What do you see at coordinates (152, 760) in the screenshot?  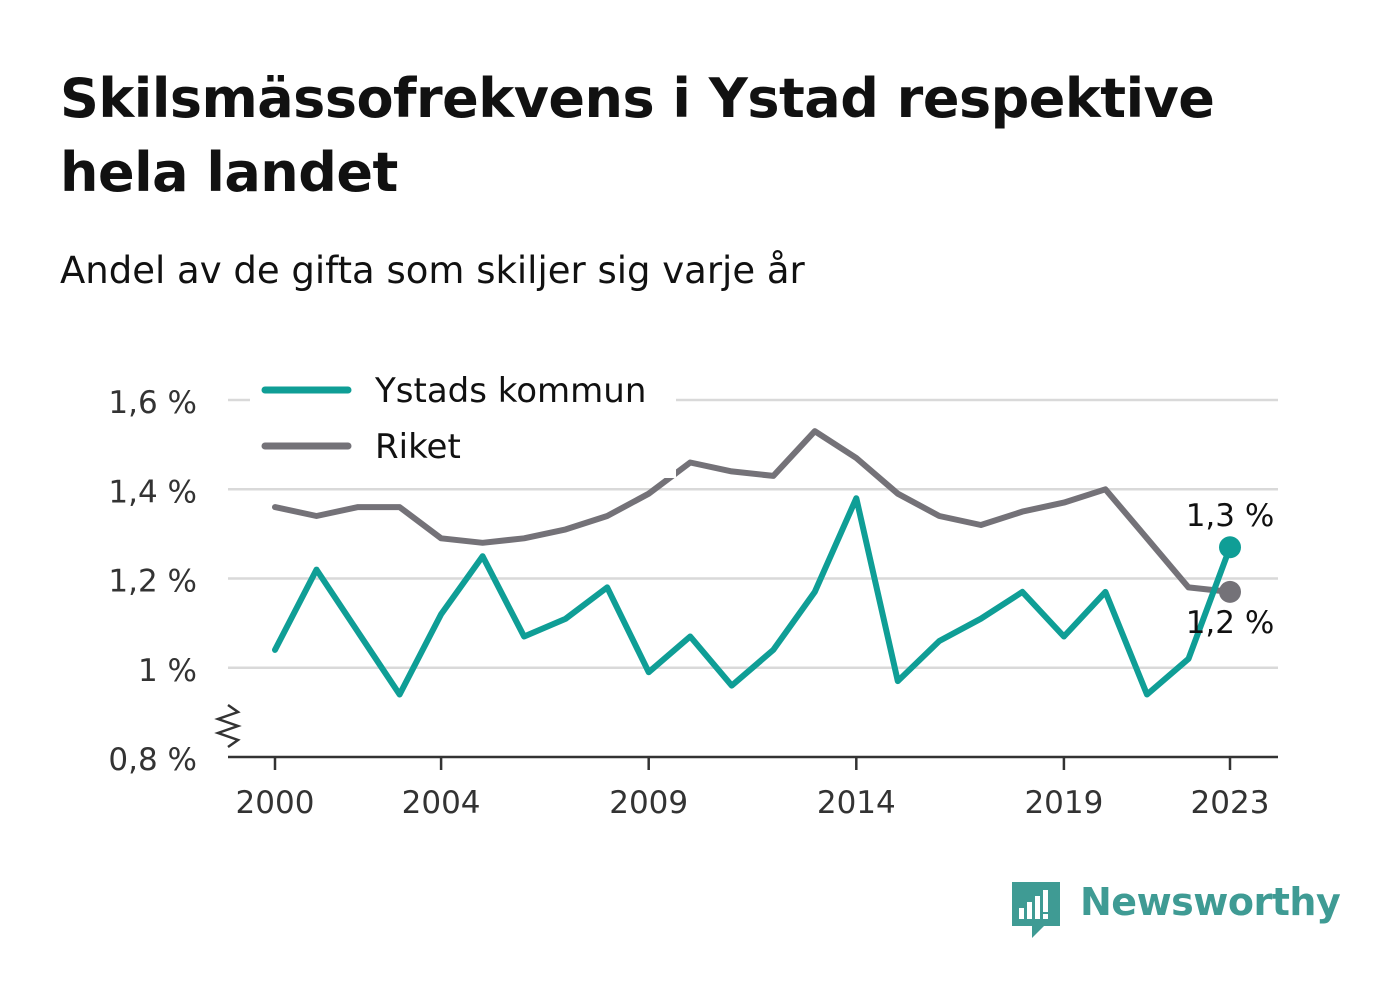 I see `y-tick-label: 0,8 %` at bounding box center [152, 760].